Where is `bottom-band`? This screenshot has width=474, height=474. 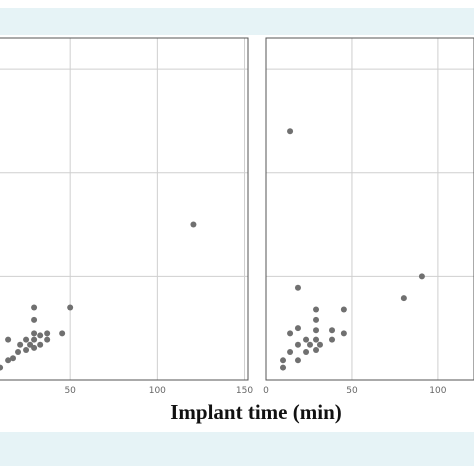
bottom-band is located at coordinates (237, 449).